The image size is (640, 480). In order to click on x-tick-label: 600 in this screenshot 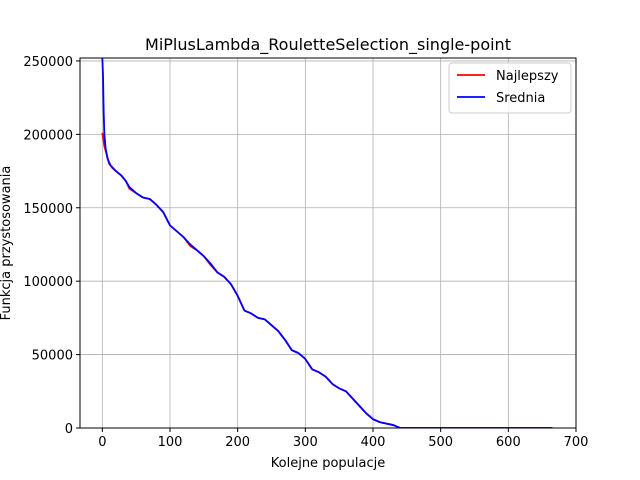, I will do `click(508, 442)`.